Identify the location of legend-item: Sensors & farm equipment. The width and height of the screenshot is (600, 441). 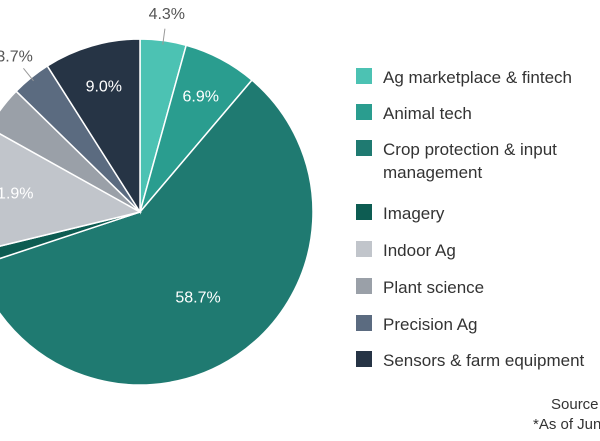
(478, 360).